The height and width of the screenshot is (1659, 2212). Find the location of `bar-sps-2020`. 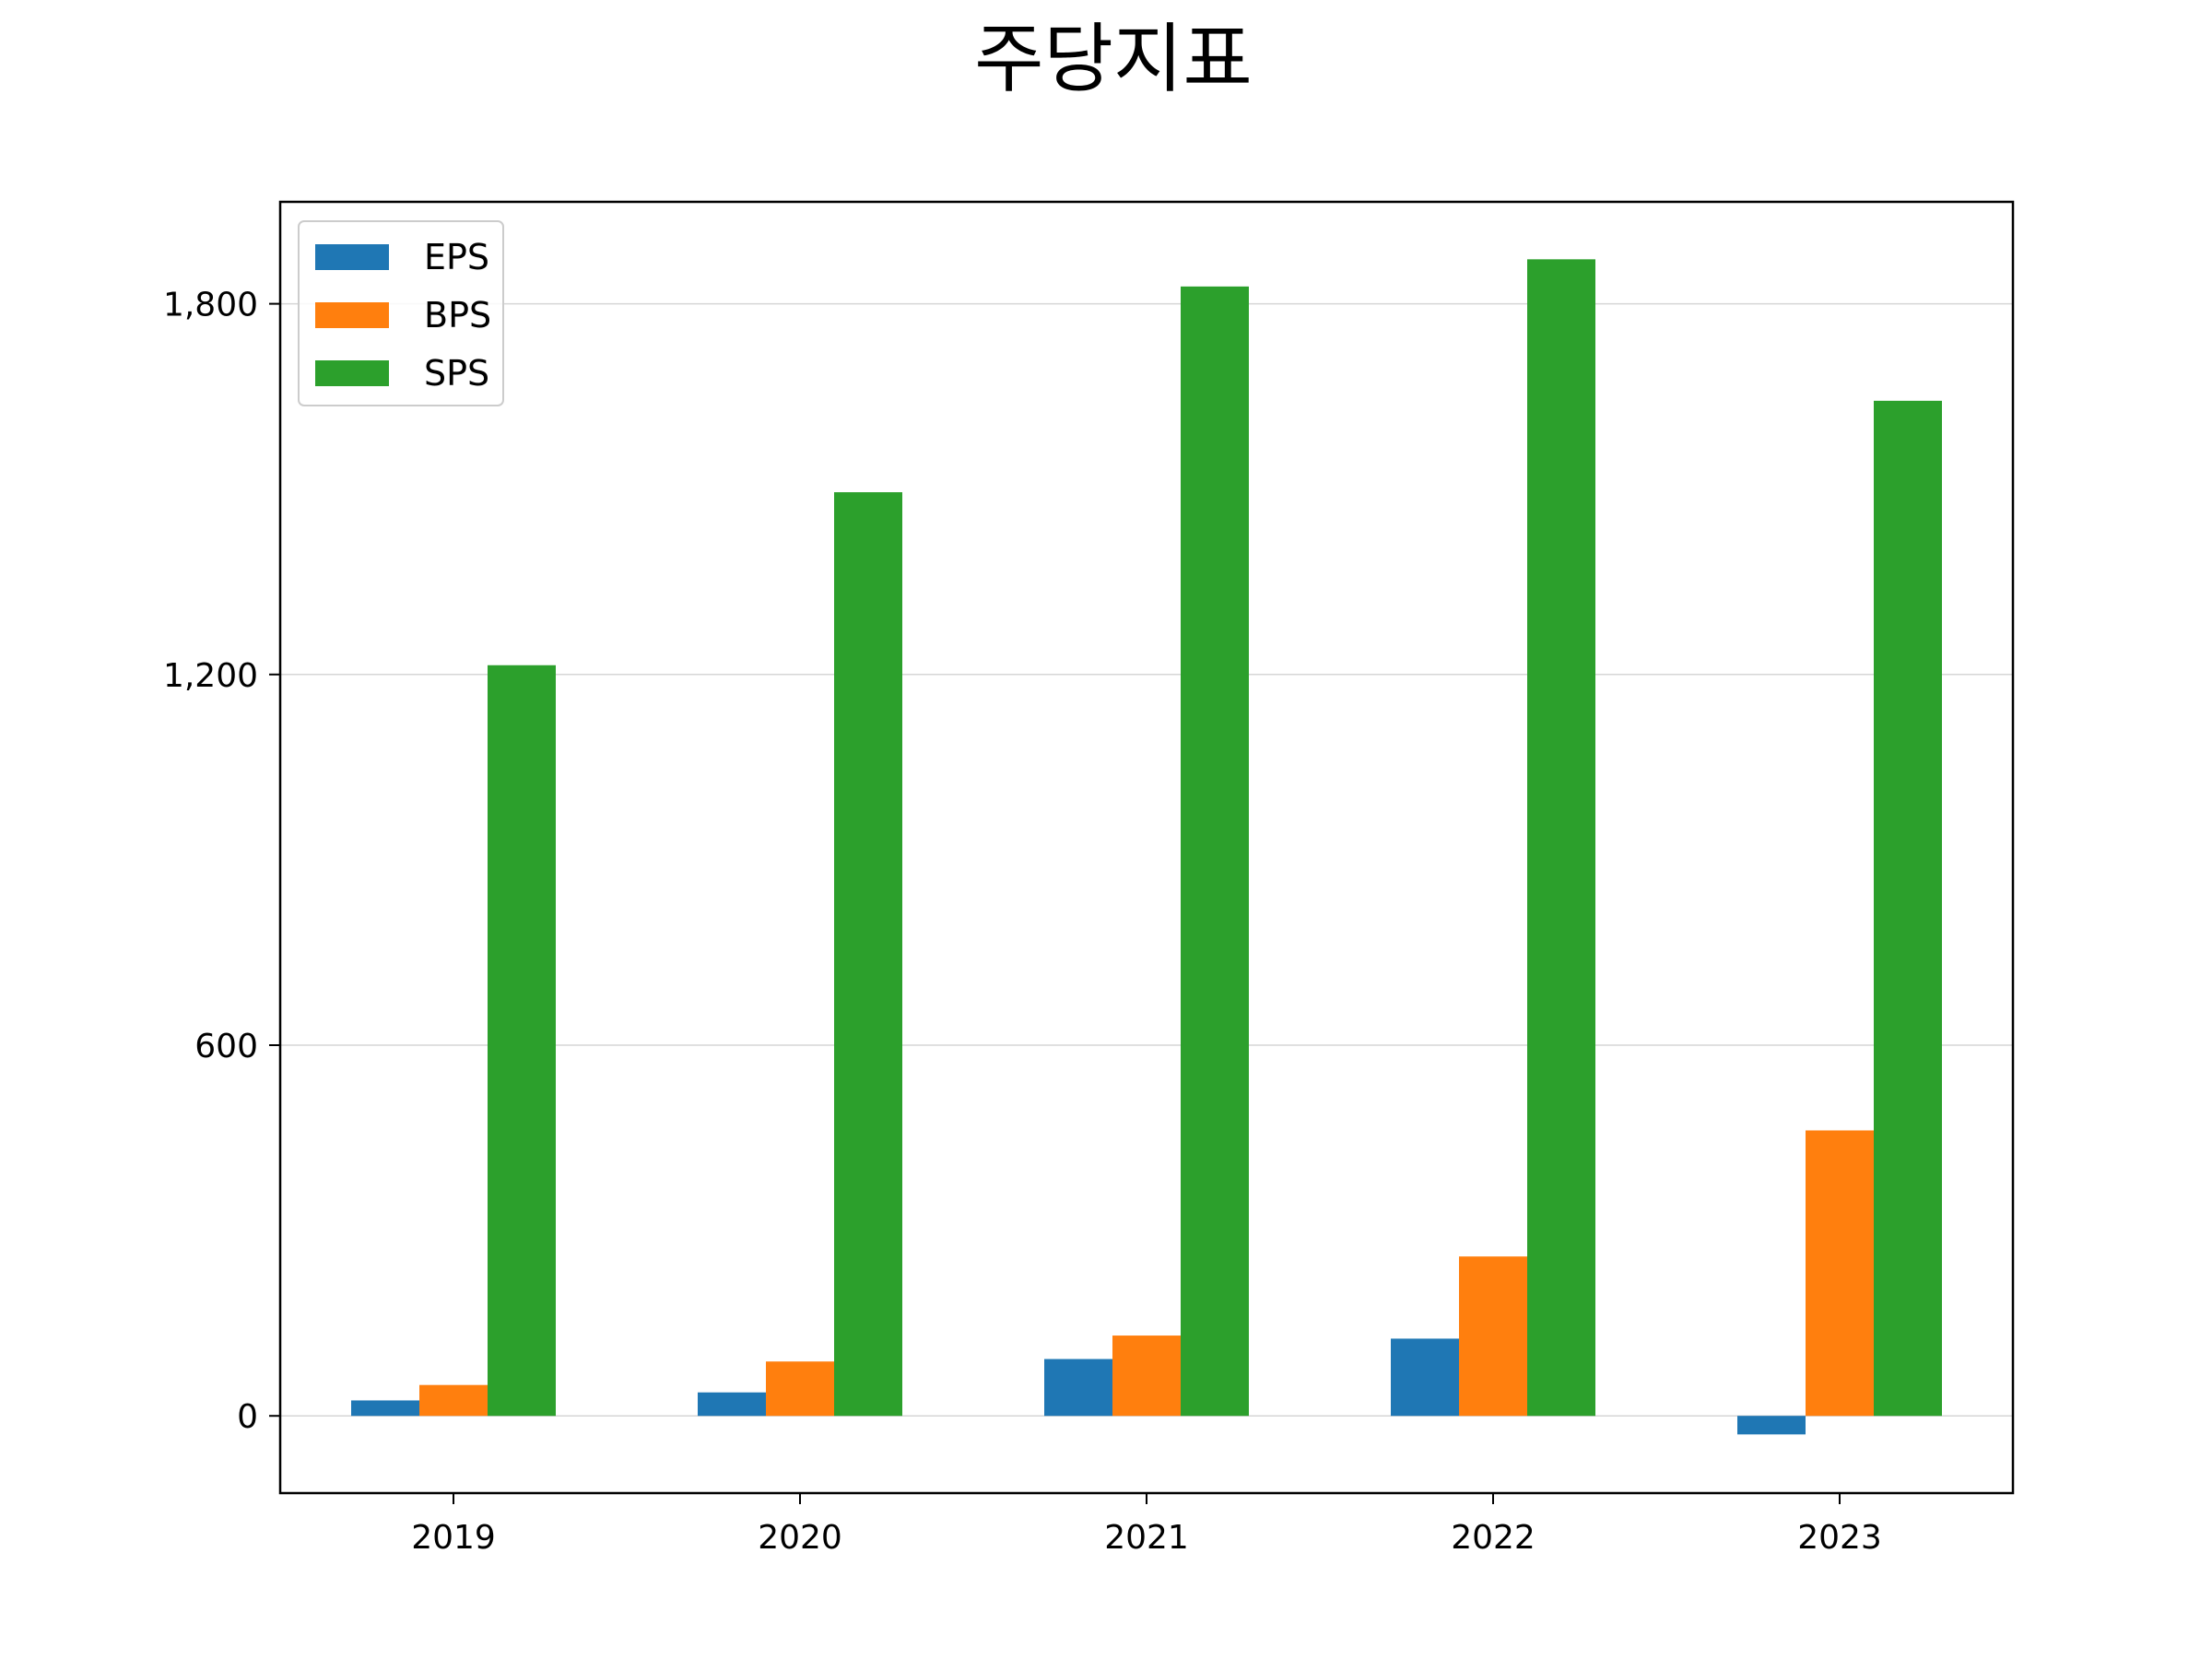

bar-sps-2020 is located at coordinates (868, 954).